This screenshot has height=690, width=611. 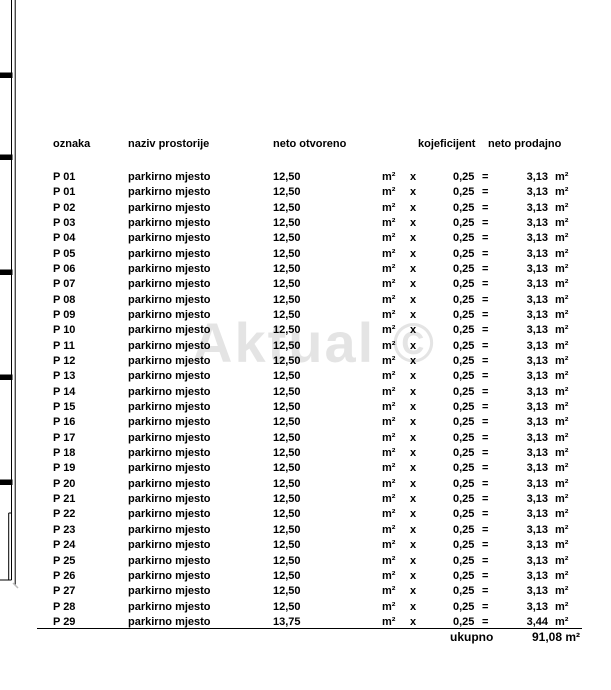 I want to click on dimension-tick, so click(x=6, y=272).